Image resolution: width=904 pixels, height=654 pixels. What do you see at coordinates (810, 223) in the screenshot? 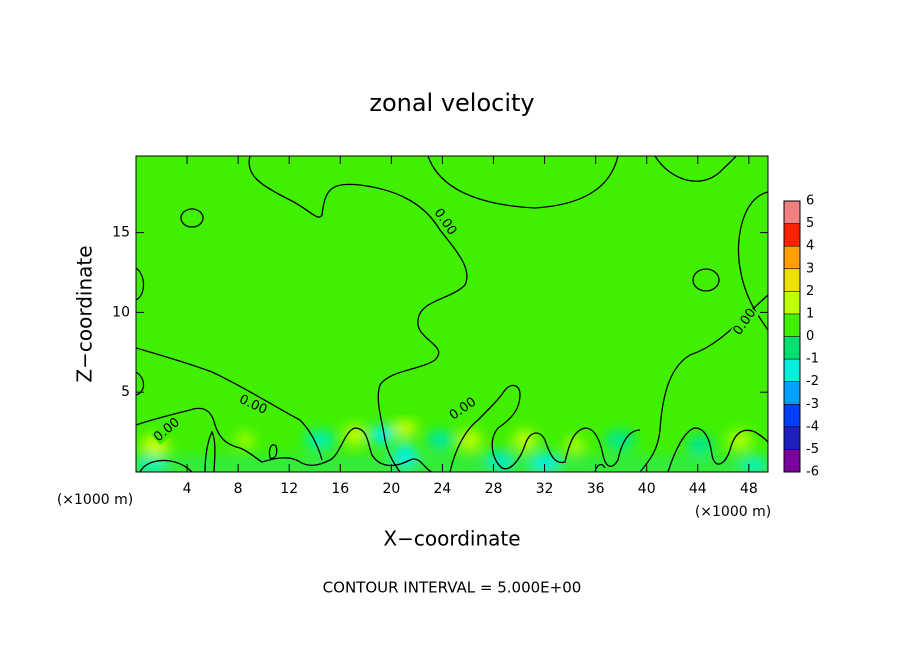
I see `colorbar-tick-label: 5` at bounding box center [810, 223].